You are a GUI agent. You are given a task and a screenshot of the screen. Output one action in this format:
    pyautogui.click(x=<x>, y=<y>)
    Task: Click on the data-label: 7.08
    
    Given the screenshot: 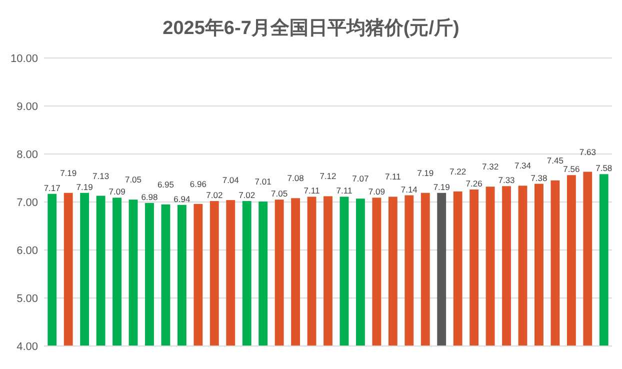 What is the action you would take?
    pyautogui.click(x=295, y=178)
    